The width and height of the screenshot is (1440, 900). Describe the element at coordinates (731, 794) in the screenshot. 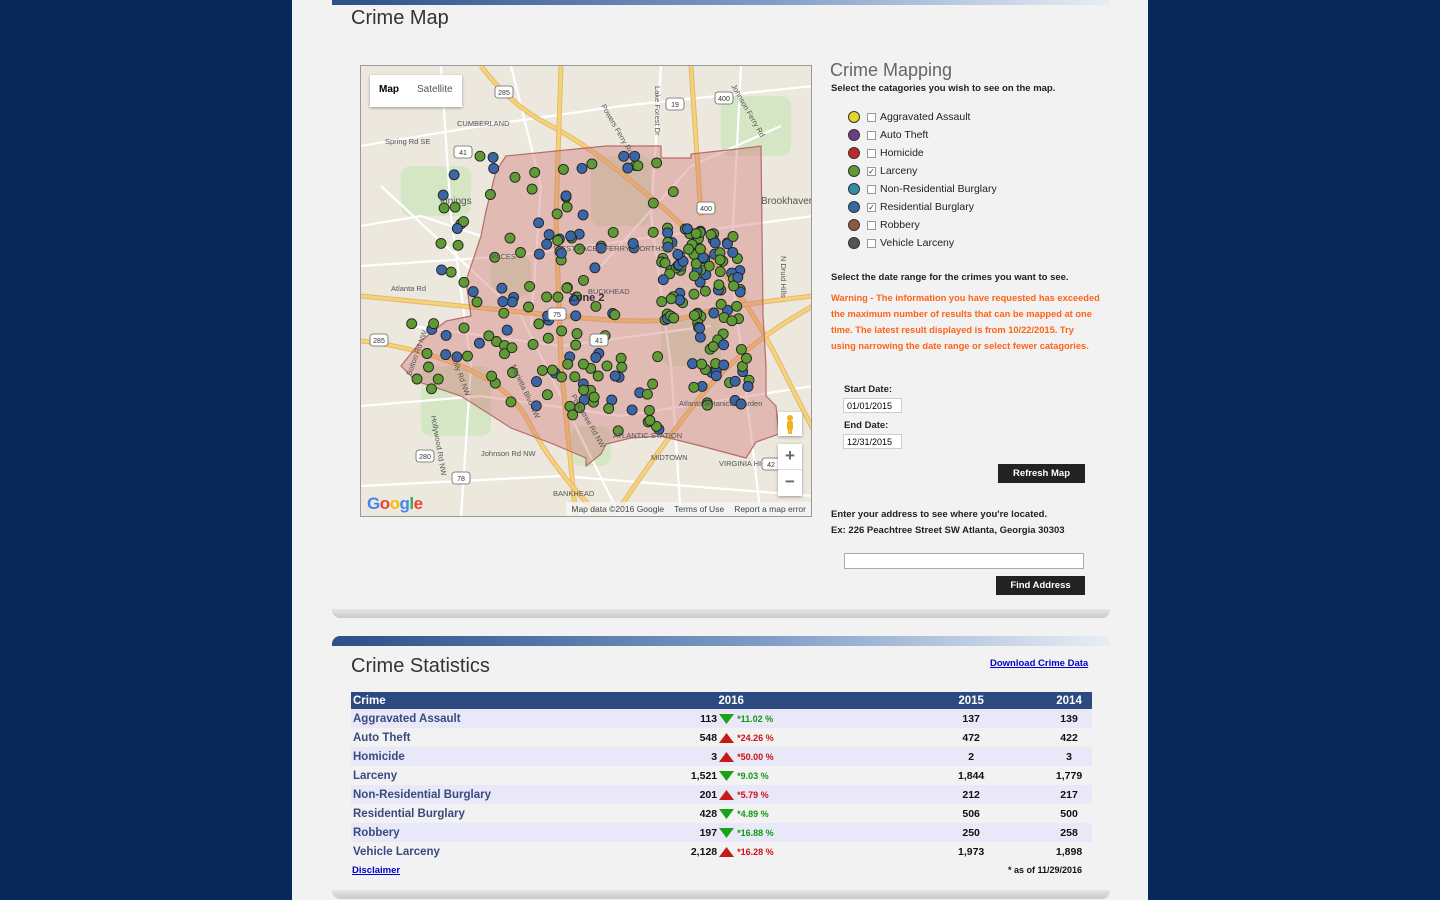

I see `cell-2016: 201 *5.79 %` at that location.